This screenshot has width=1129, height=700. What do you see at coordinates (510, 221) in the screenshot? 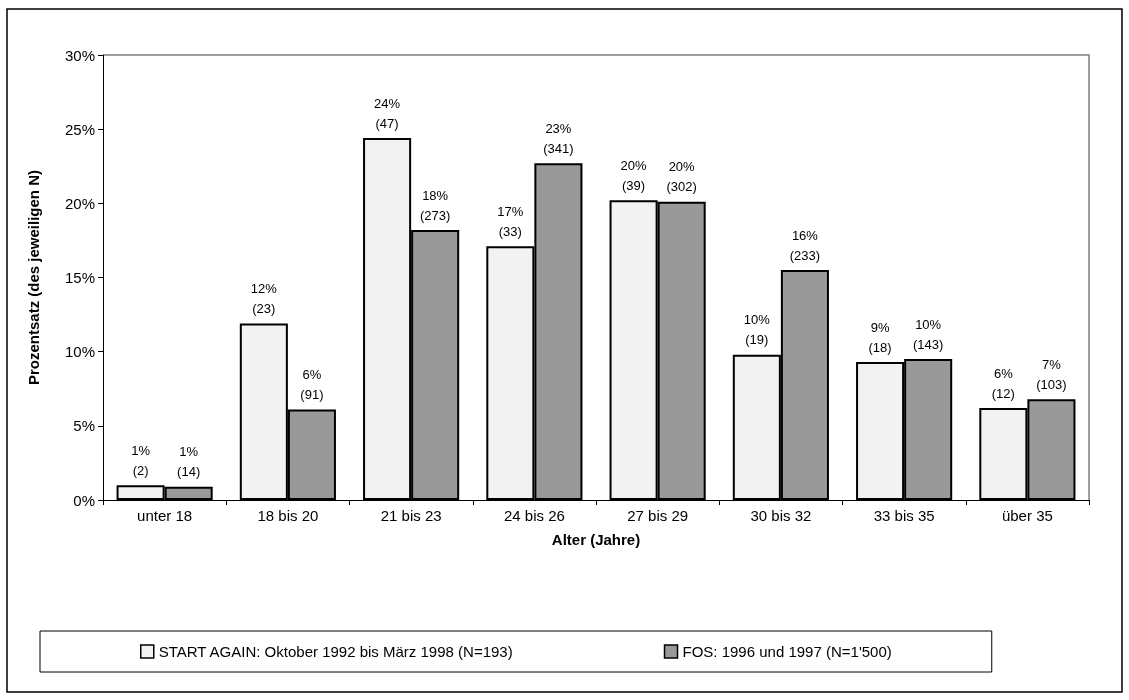
I see `data-label: 17% (33)` at bounding box center [510, 221].